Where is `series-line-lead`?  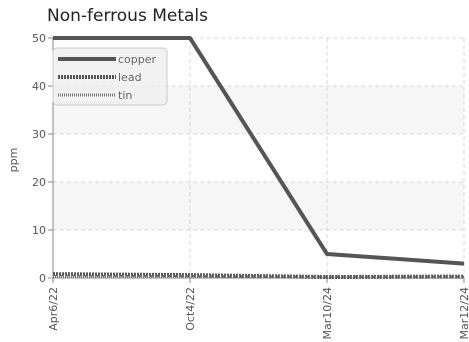
series-line-lead is located at coordinates (258, 276).